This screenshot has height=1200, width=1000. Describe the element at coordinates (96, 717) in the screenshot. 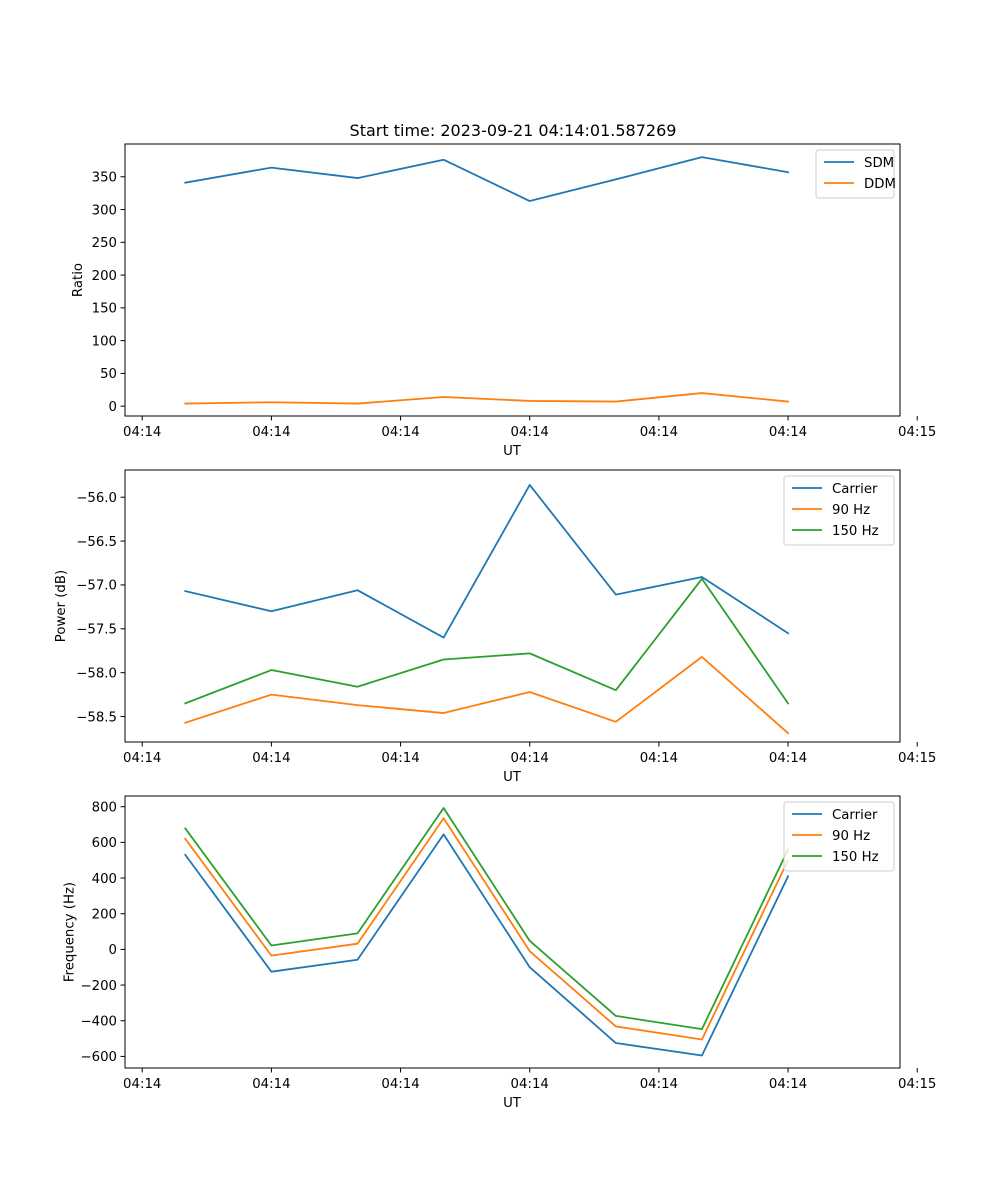

I see `y-tick-label: −58.5` at that location.